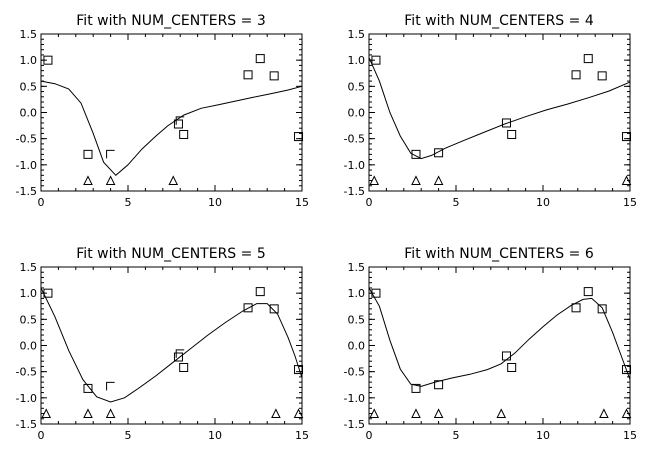  Describe the element at coordinates (170, 21) in the screenshot. I see `panel-1-title: Fit with NUM_CENTERS = 3` at that location.